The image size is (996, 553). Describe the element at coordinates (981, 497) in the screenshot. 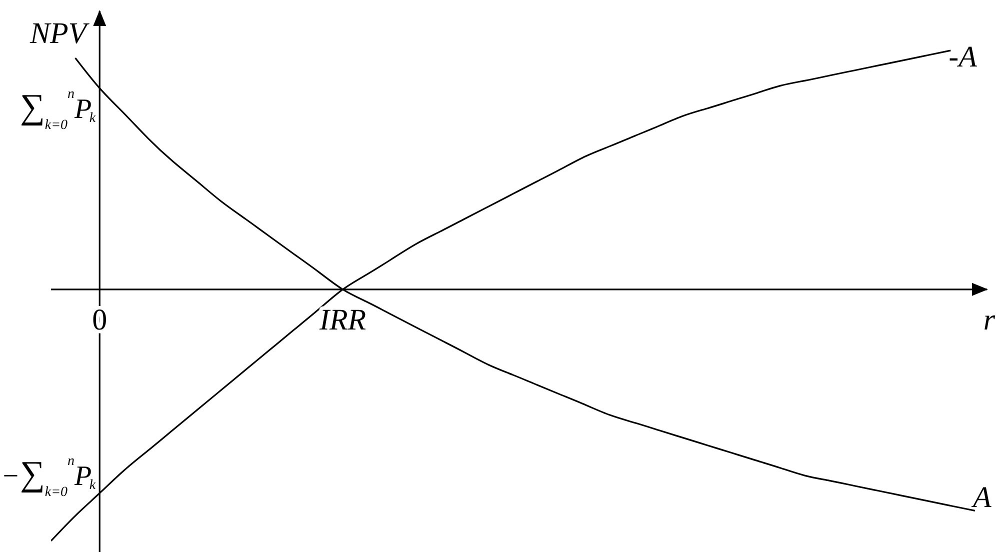

I see `series-label: A` at that location.